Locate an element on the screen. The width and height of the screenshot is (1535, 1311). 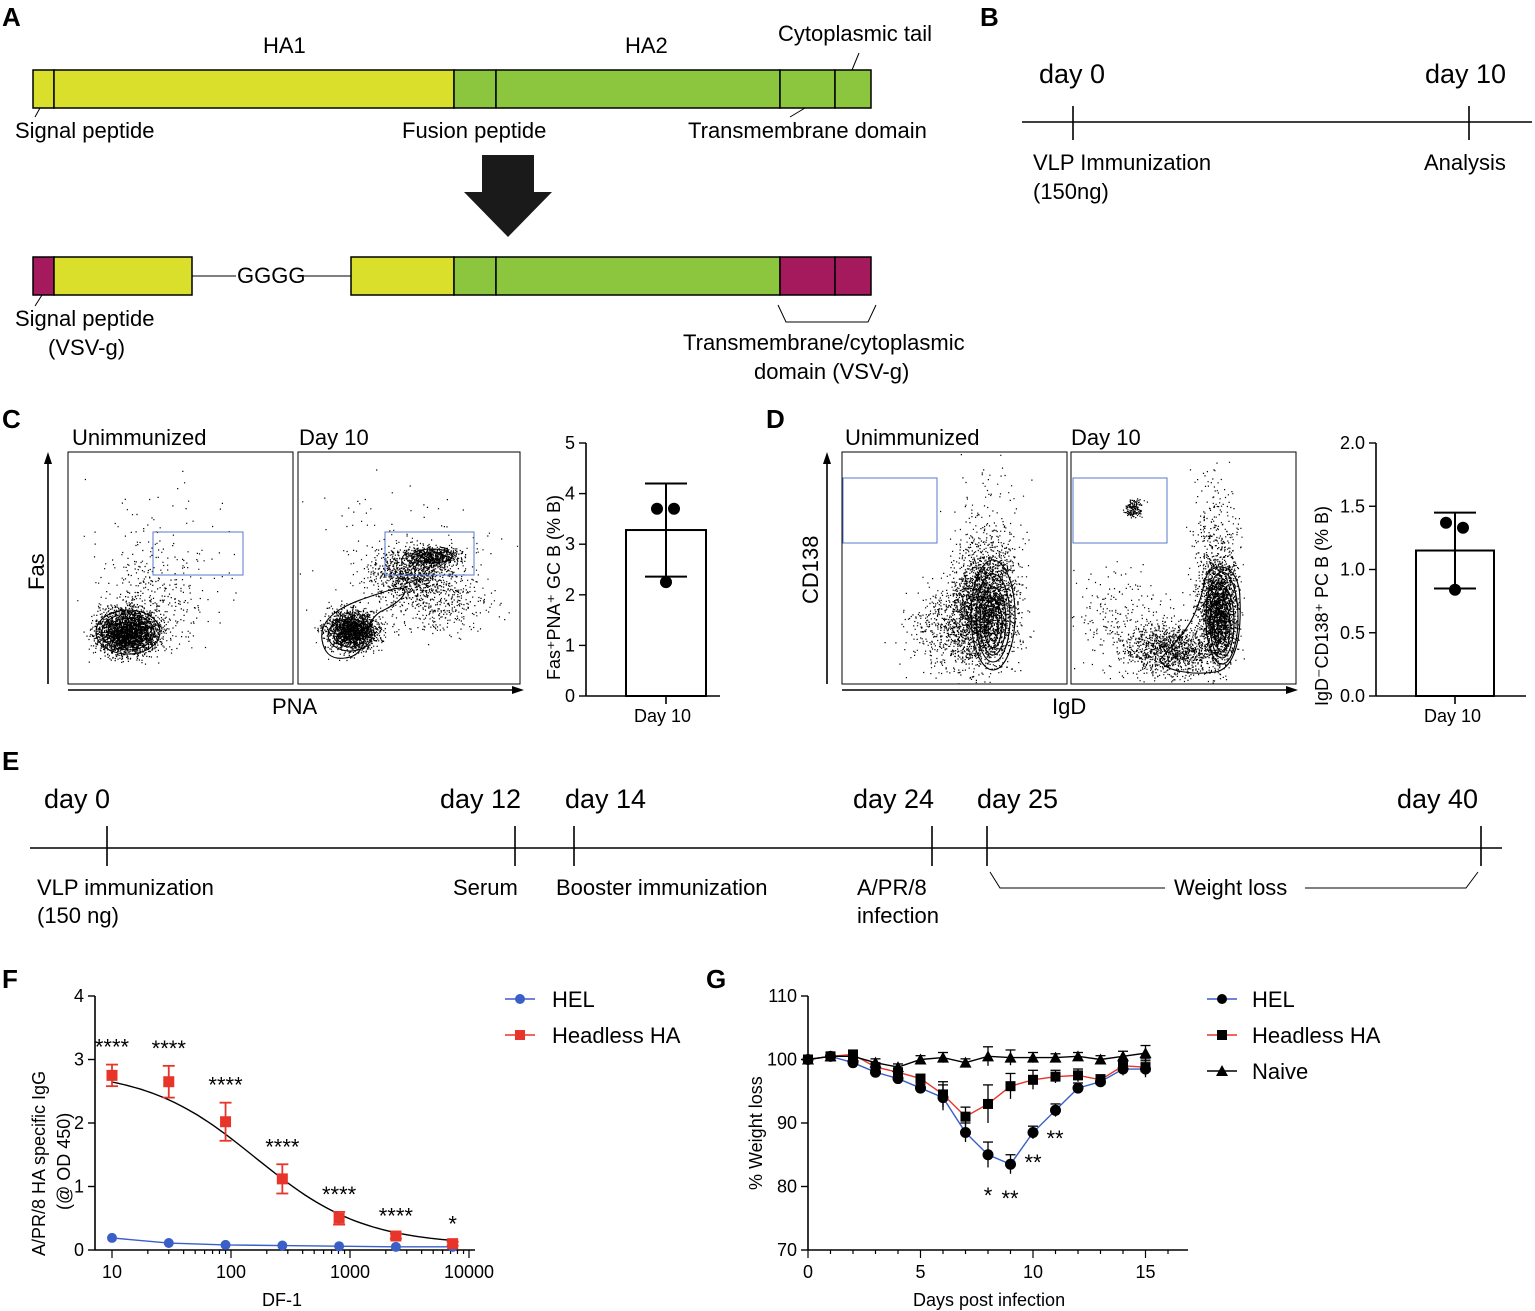
e-day12: day 12 is located at coordinates (480, 799).